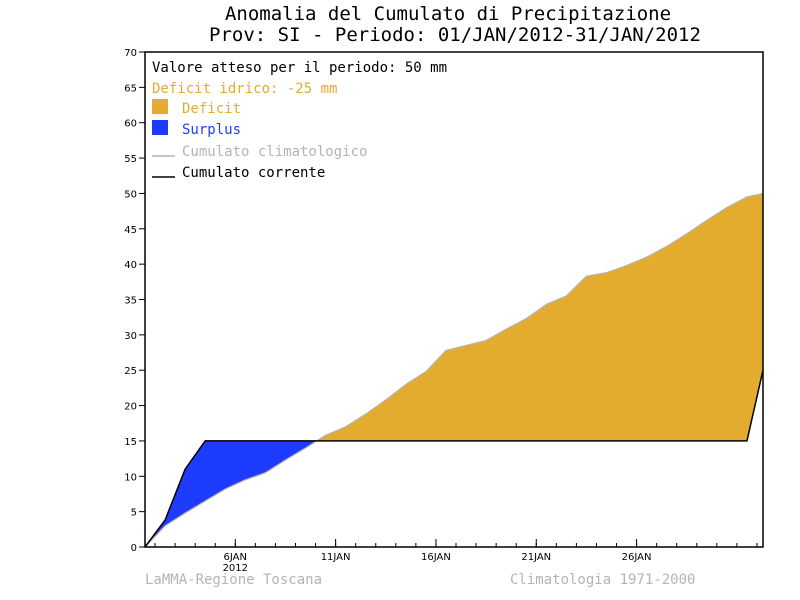 This screenshot has height=600, width=800. What do you see at coordinates (211, 130) in the screenshot?
I see `legend-surplus-label: Surplus` at bounding box center [211, 130].